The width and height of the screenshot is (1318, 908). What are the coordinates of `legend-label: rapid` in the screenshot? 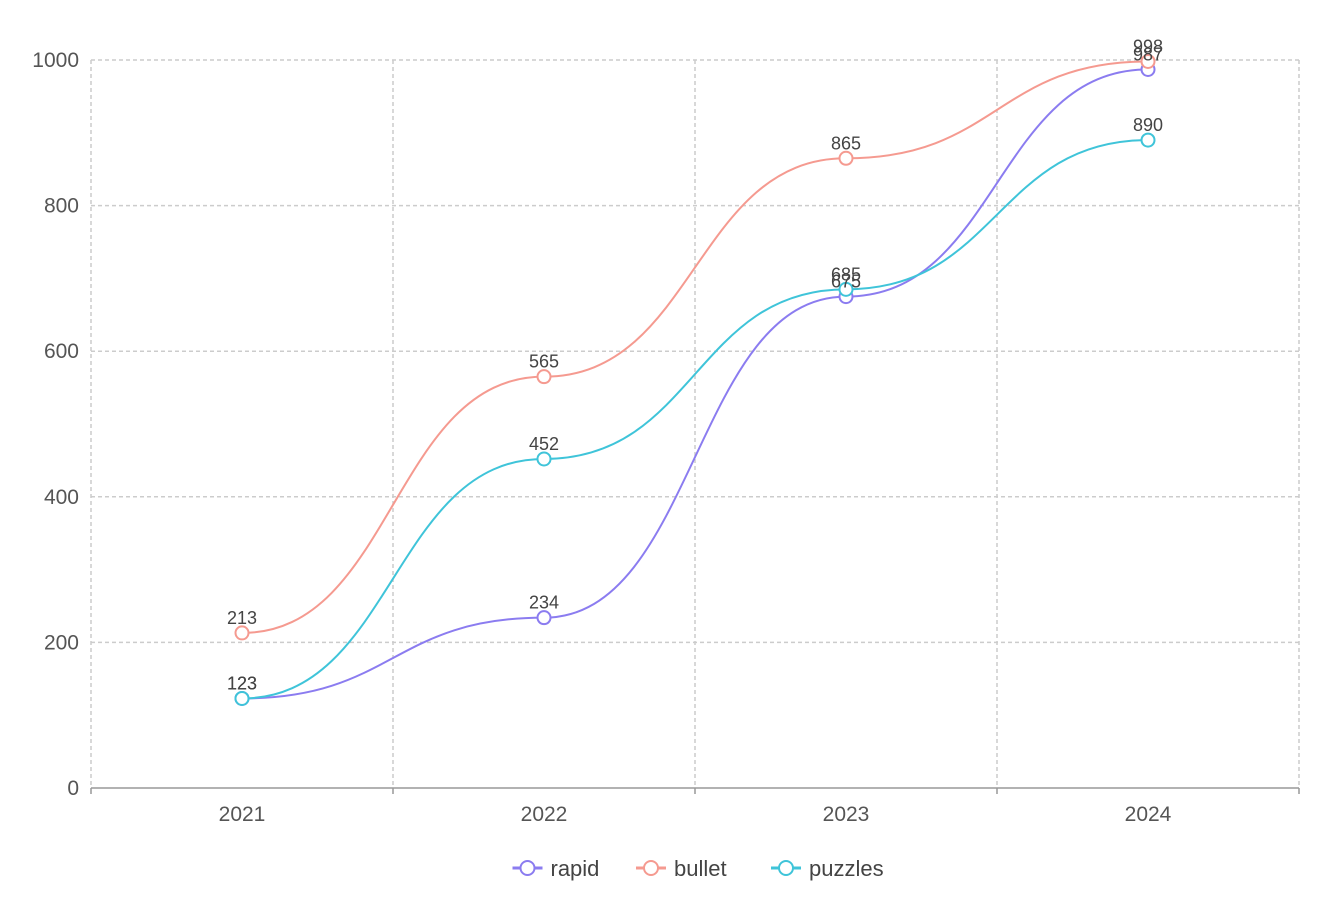 It's located at (575, 868).